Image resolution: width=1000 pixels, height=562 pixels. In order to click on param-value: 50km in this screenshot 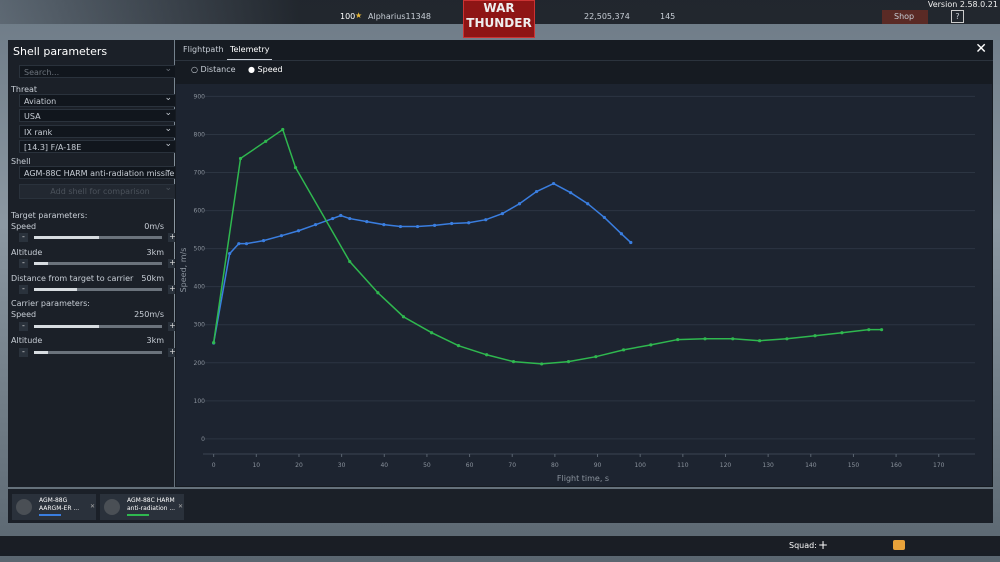, I will do `click(152, 278)`.